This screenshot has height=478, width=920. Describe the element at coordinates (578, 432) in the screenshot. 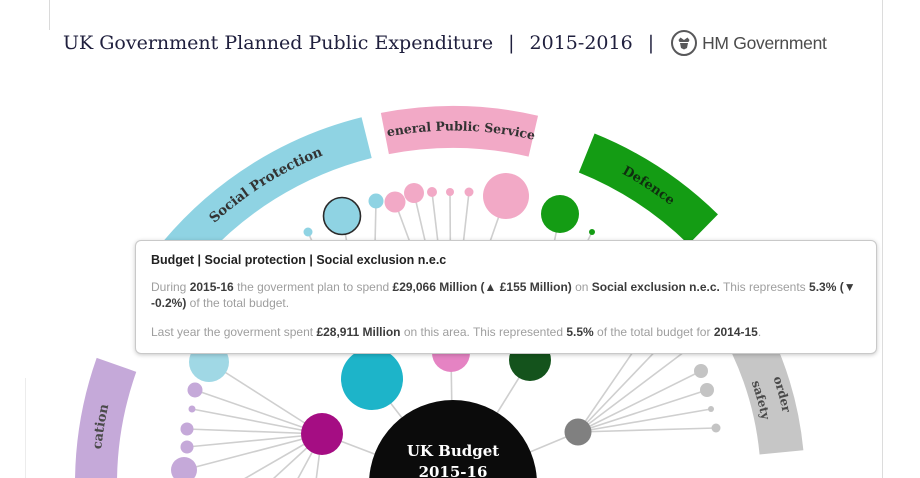

I see `bubble-hub-grey` at that location.